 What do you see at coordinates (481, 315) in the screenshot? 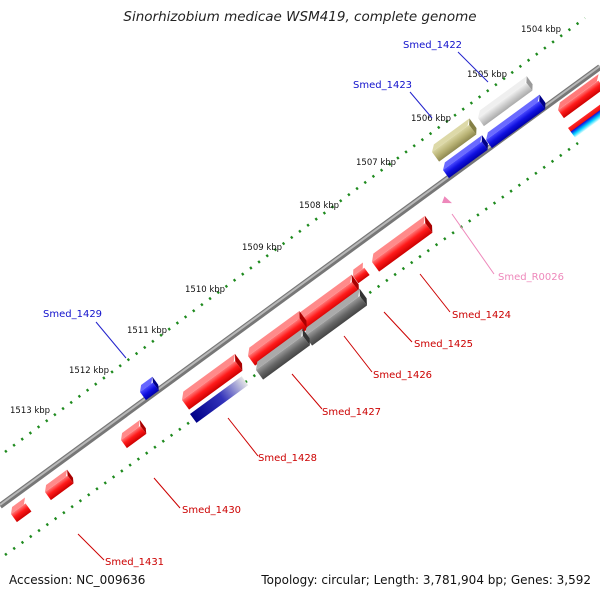
I see `label-smed-1424: Smed_1424` at bounding box center [481, 315].